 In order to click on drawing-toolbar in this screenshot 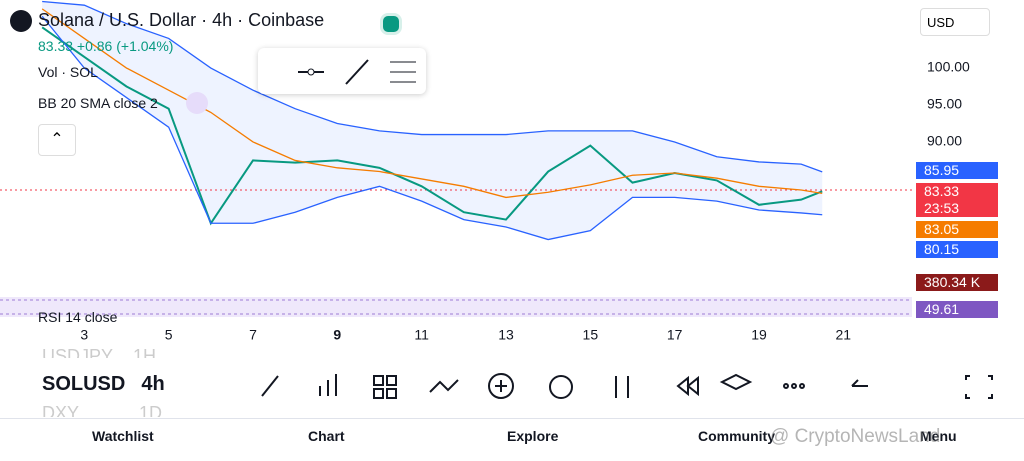, I will do `click(342, 71)`.